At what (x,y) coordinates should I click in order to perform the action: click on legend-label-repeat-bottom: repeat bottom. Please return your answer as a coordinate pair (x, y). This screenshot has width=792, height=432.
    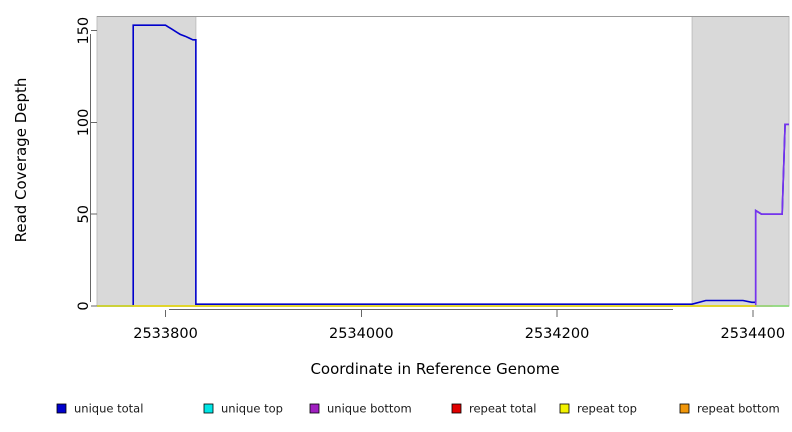
    Looking at the image, I should click on (738, 409).